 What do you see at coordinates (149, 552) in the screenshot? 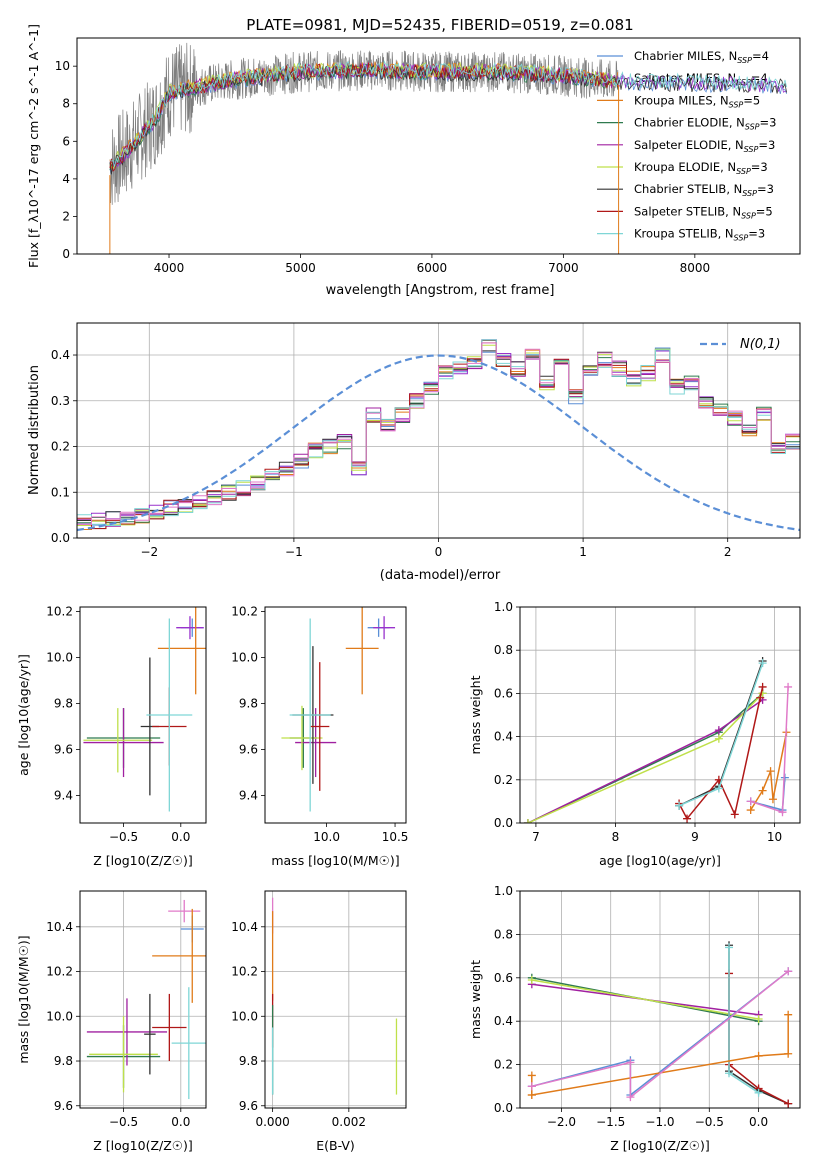
I see `x-tick-label: −2` at bounding box center [149, 552].